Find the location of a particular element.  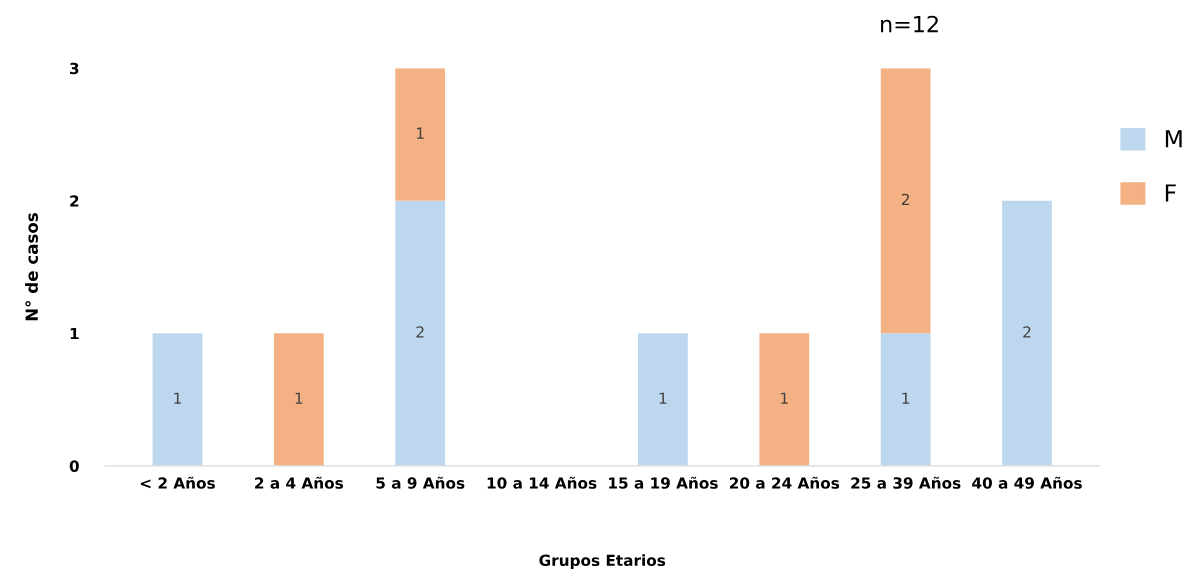

x-tick-label: < 2 Años is located at coordinates (177, 482).